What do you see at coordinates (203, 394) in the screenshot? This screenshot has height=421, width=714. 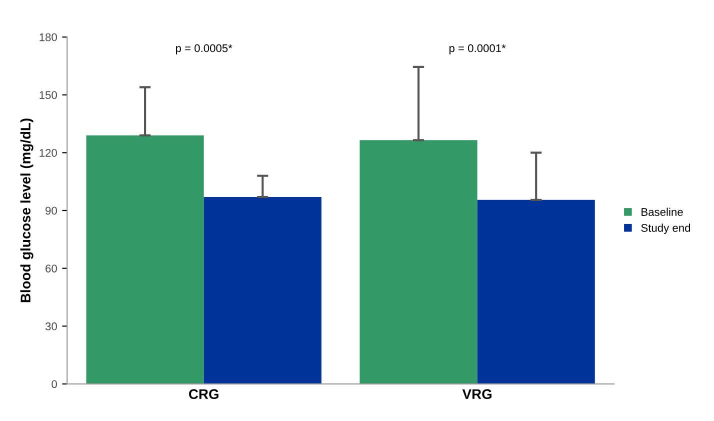 I see `x-tick-label: CRG` at bounding box center [203, 394].